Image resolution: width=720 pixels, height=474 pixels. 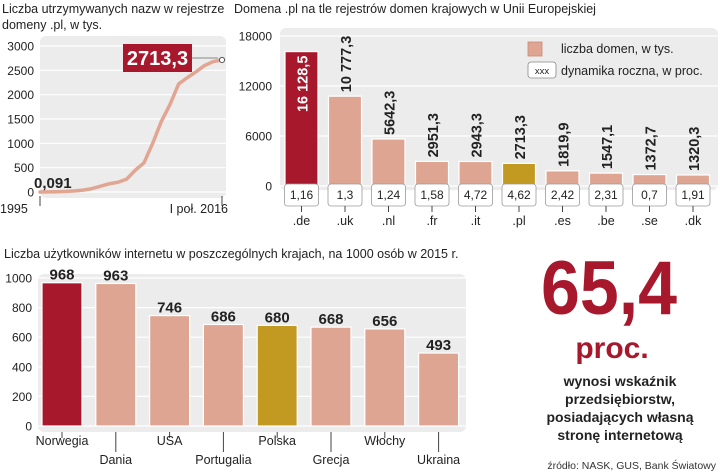 I want to click on chart2-y-ticks: 0 6000 12000 18000, so click(x=256, y=112).